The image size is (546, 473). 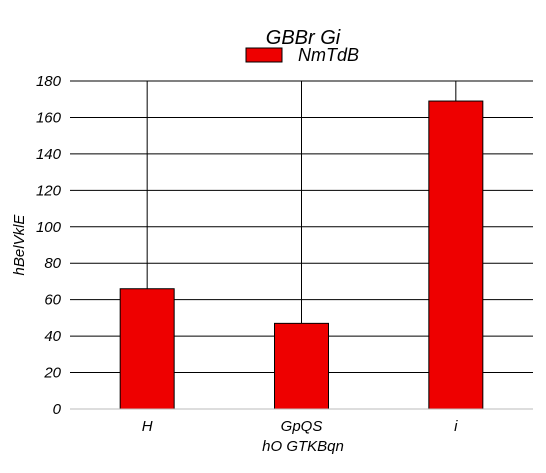 I want to click on y-tick-label: 40, so click(x=52, y=336).